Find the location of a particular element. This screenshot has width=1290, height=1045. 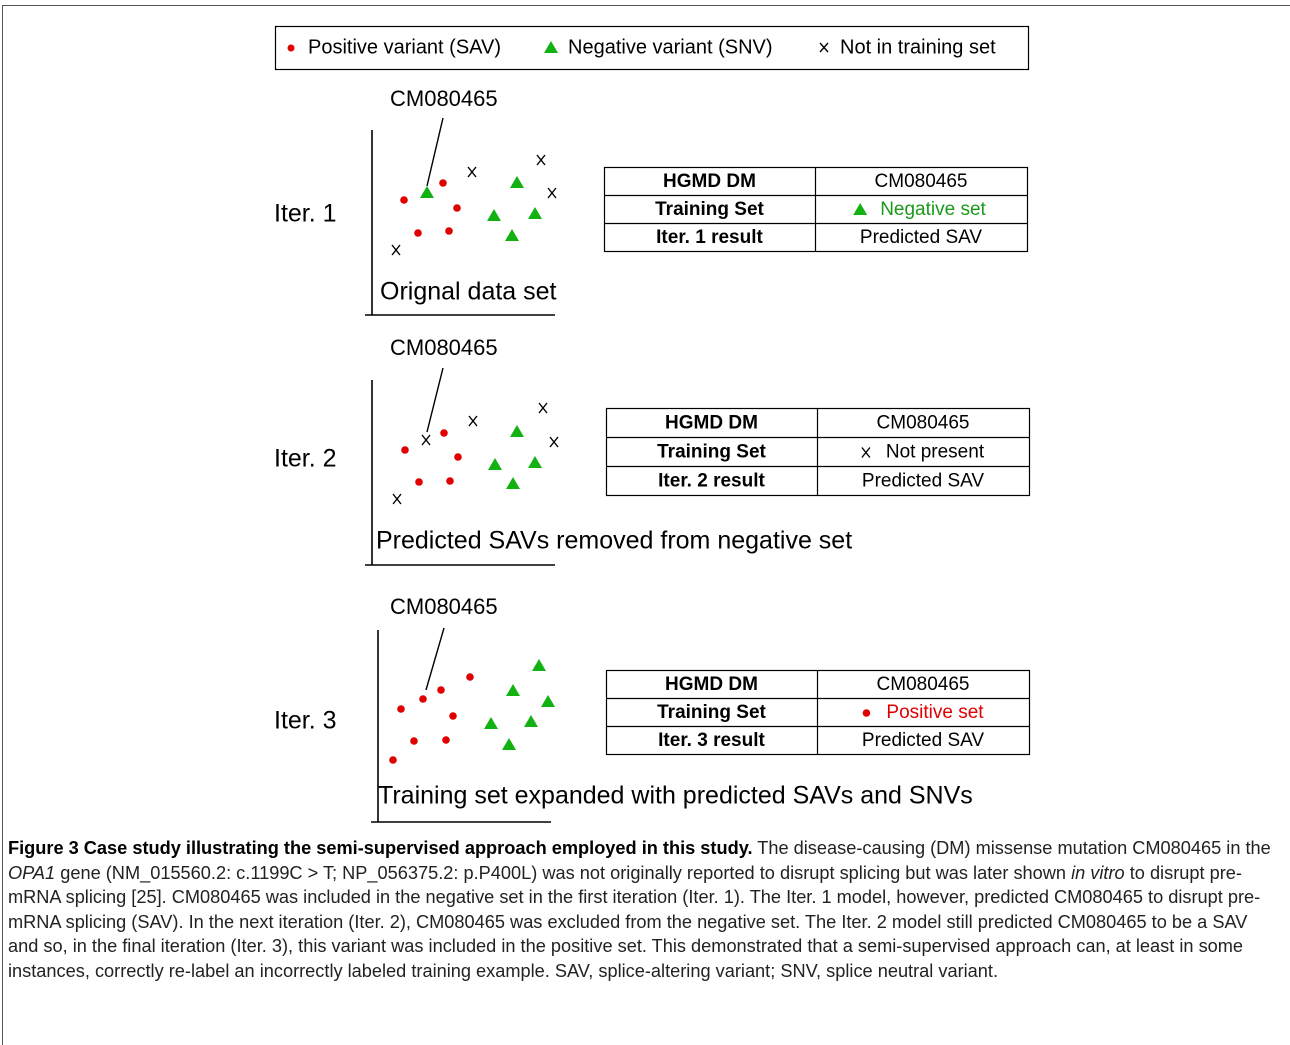

table-key: Iter. 2 result is located at coordinates (711, 481).